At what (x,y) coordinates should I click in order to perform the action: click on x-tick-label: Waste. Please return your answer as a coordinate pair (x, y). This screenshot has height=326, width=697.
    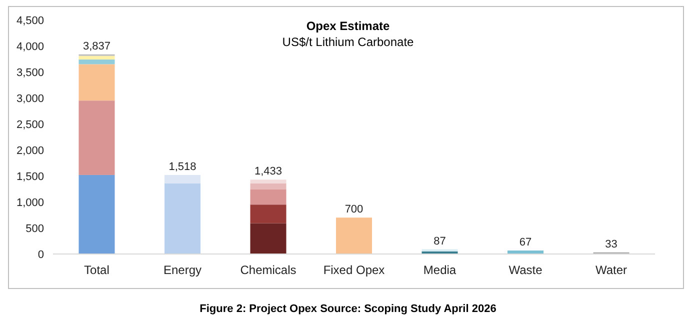
    Looking at the image, I should click on (525, 270).